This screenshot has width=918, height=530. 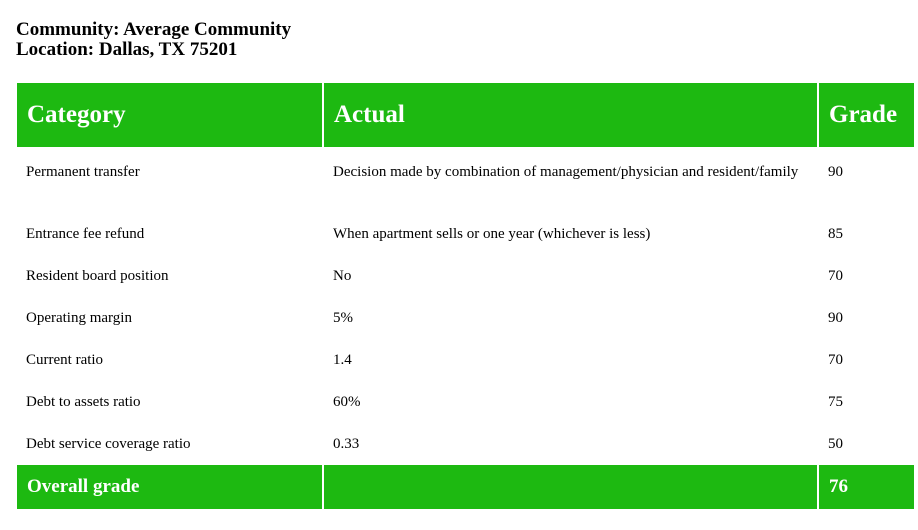 I want to click on column-header-grade: Grade, so click(x=866, y=115).